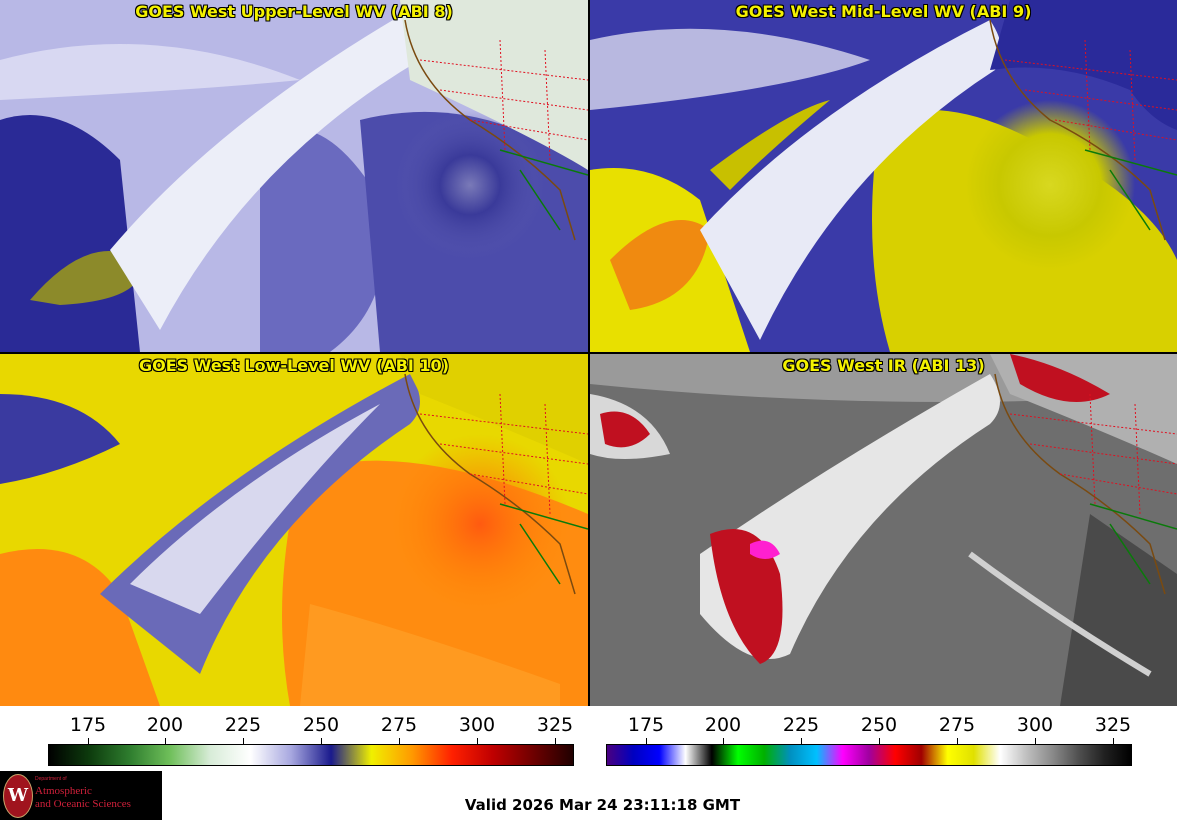 Image resolution: width=1177 pixels, height=820 pixels. I want to click on logo-line-1: Atmospheric, so click(63, 791).